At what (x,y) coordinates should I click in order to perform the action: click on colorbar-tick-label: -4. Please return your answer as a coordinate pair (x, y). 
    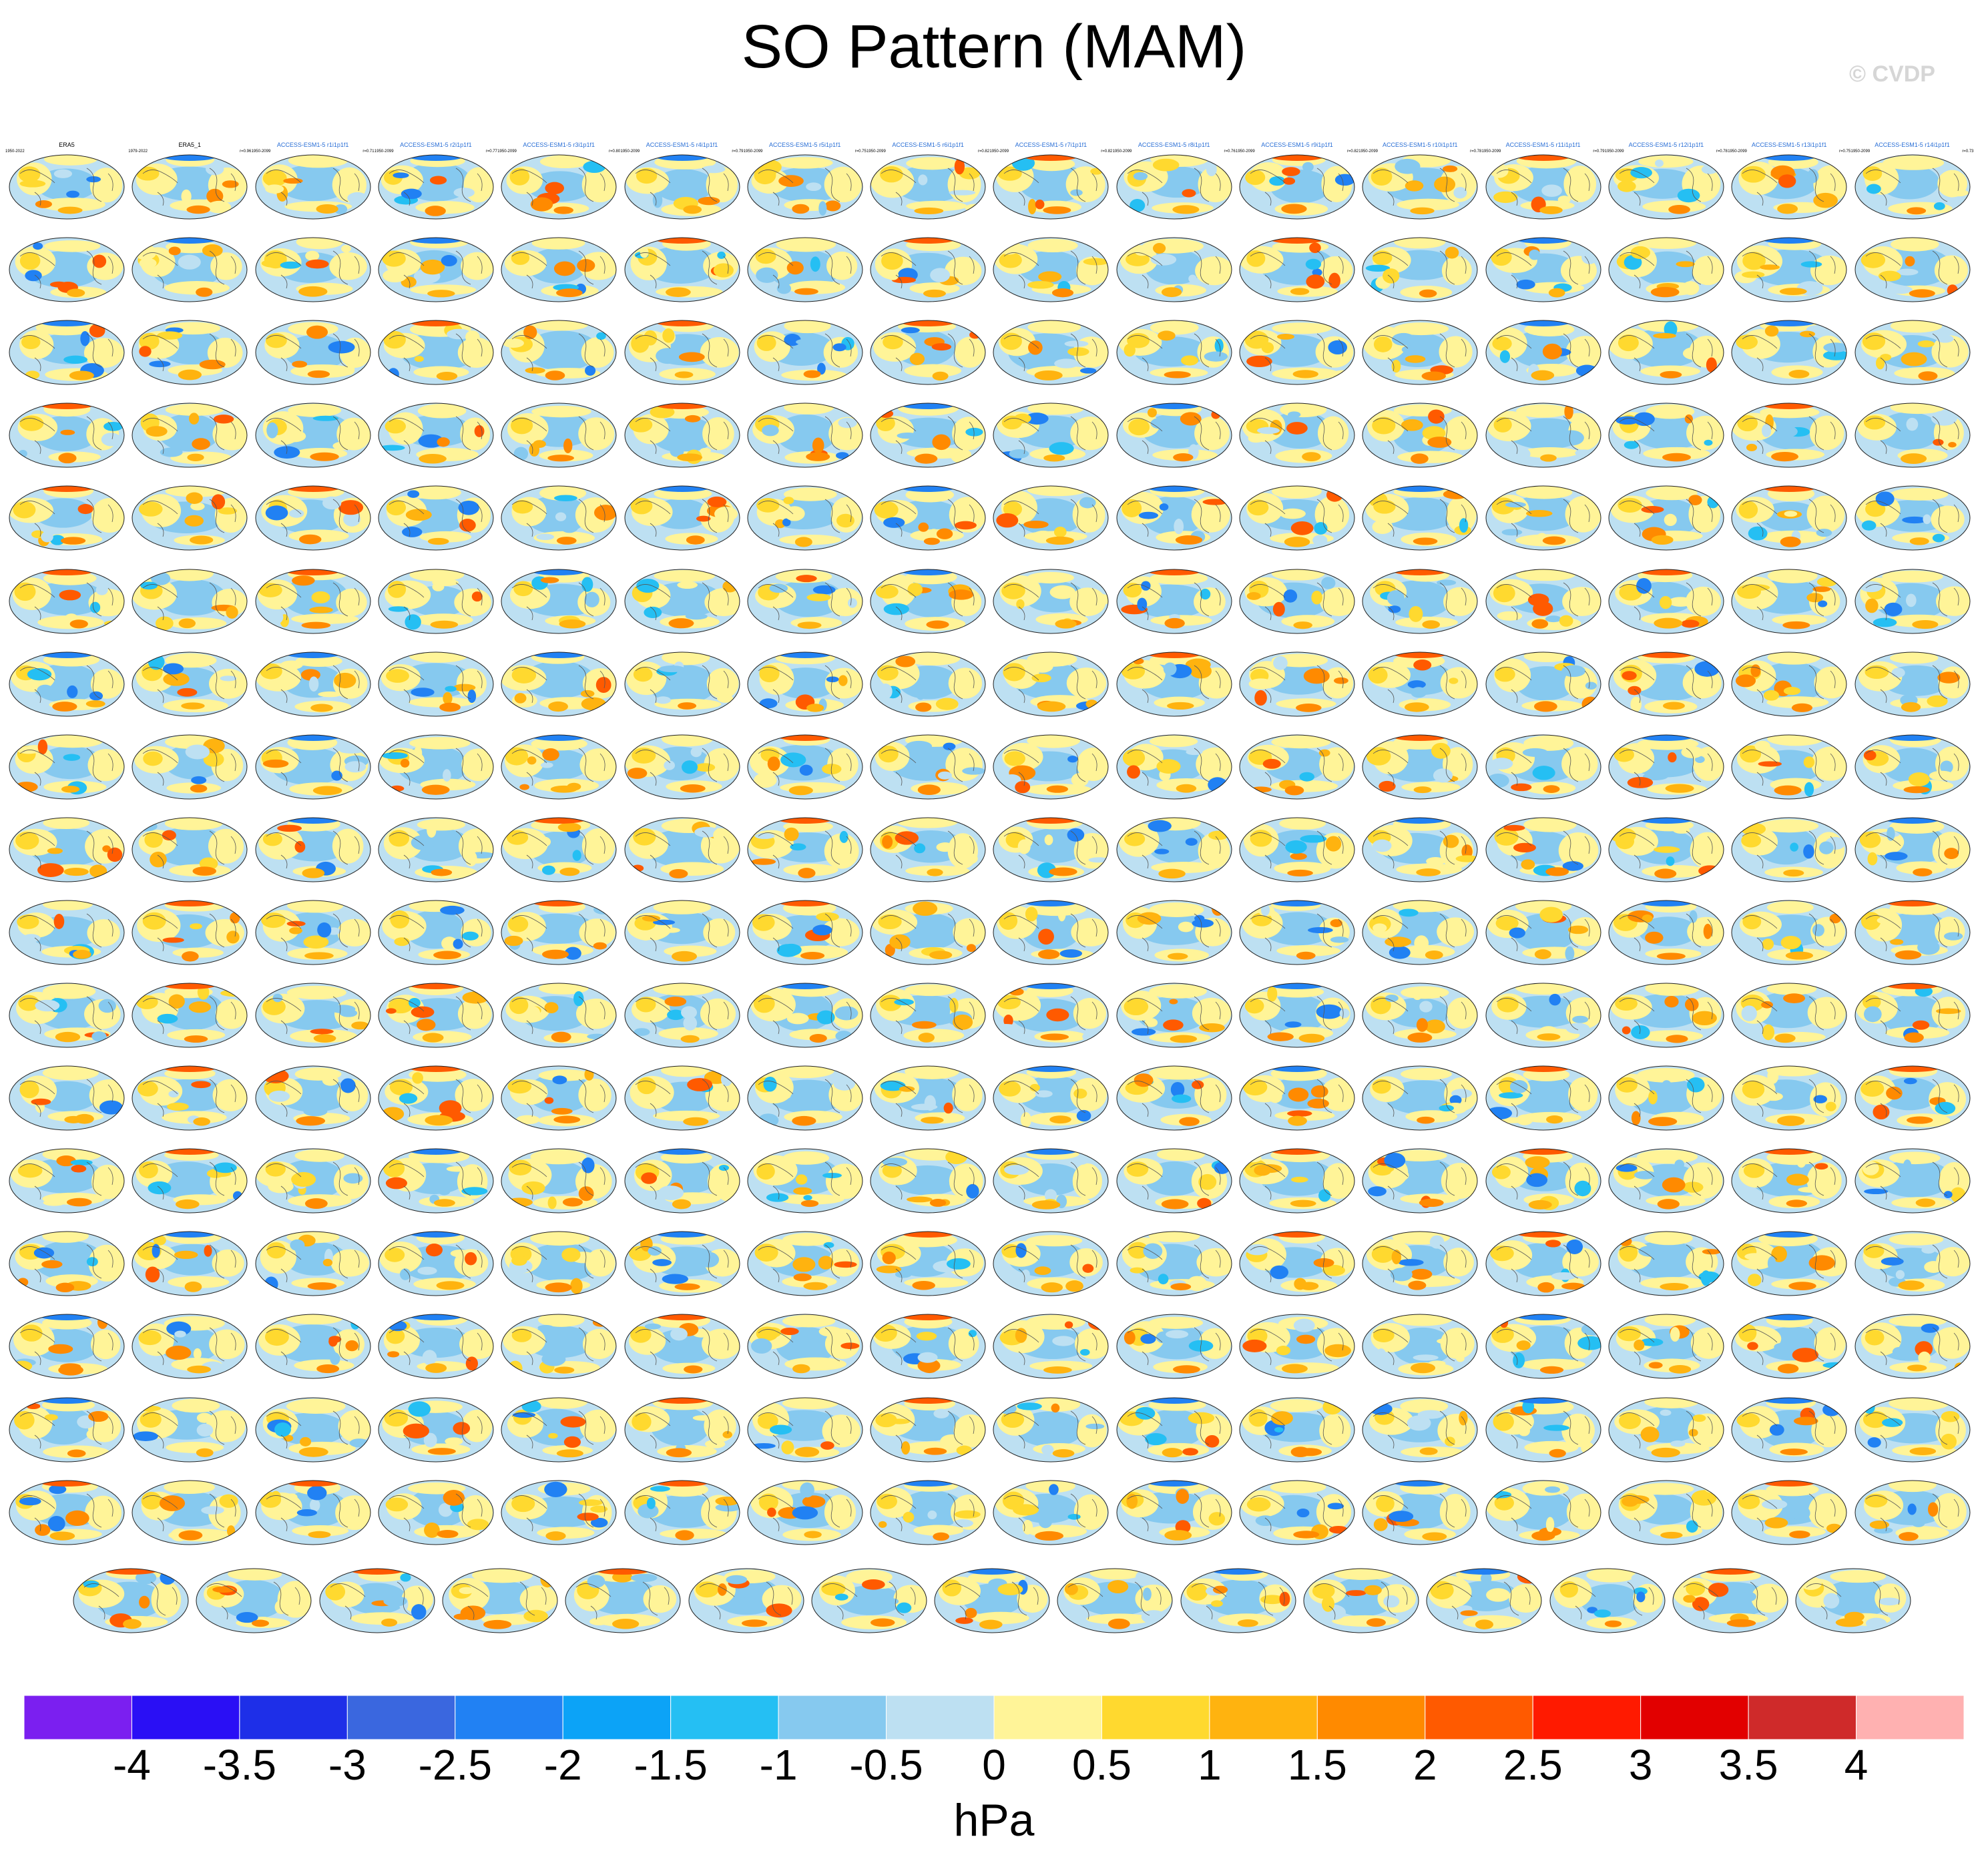
    Looking at the image, I should click on (132, 1761).